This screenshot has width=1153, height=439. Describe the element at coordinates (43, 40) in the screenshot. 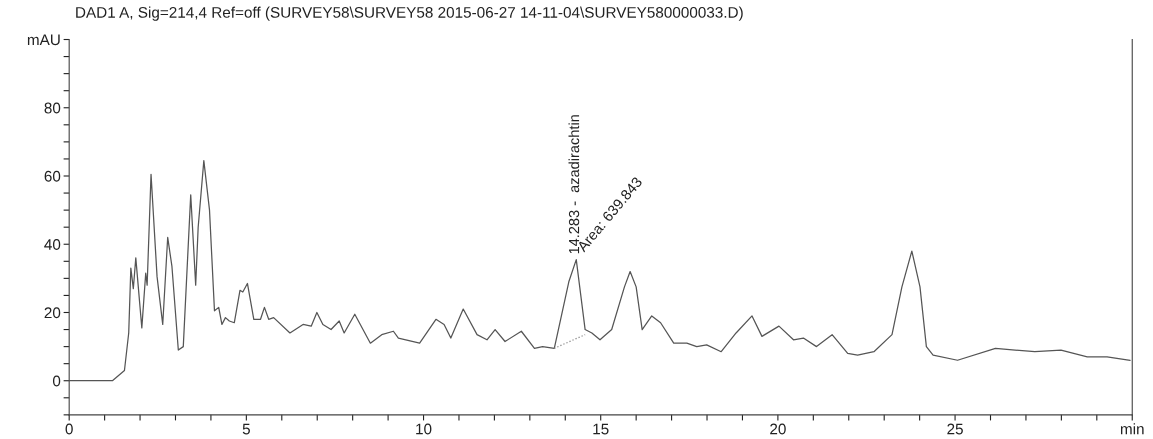

I see `y-tick-label: mAU` at that location.